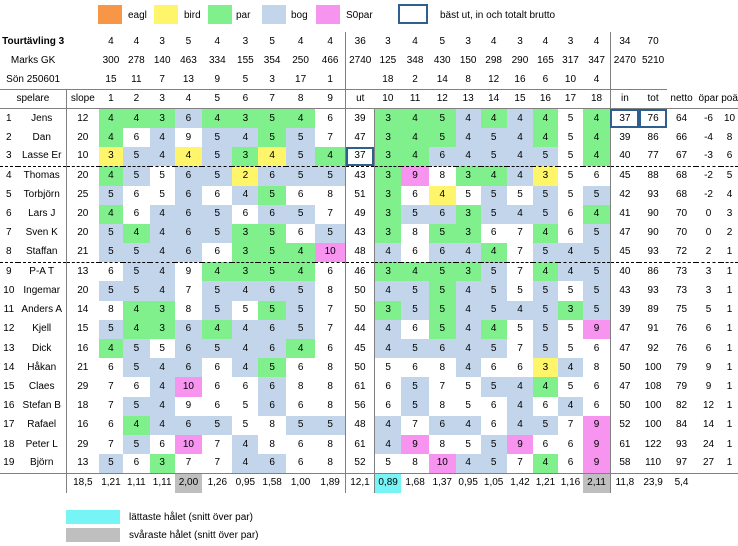  Describe the element at coordinates (330, 483) in the screenshot. I see `hole-average: 1,89` at that location.